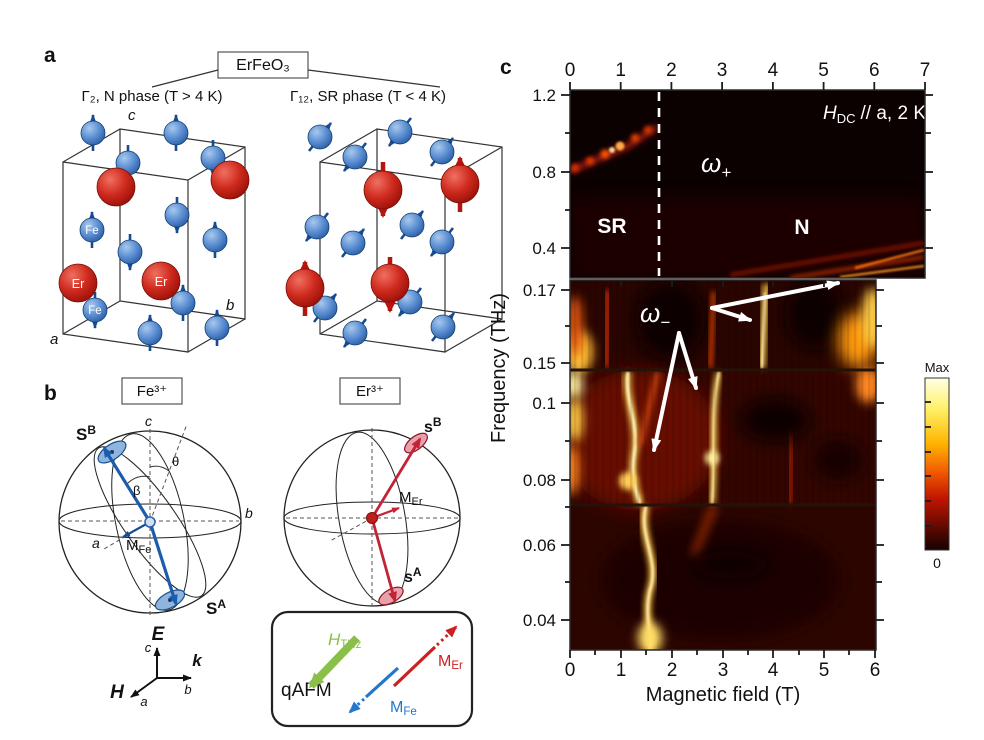 This screenshot has width=984, height=740. What do you see at coordinates (86, 433) in the screenshot?
I see `label-SB: SB` at bounding box center [86, 433].